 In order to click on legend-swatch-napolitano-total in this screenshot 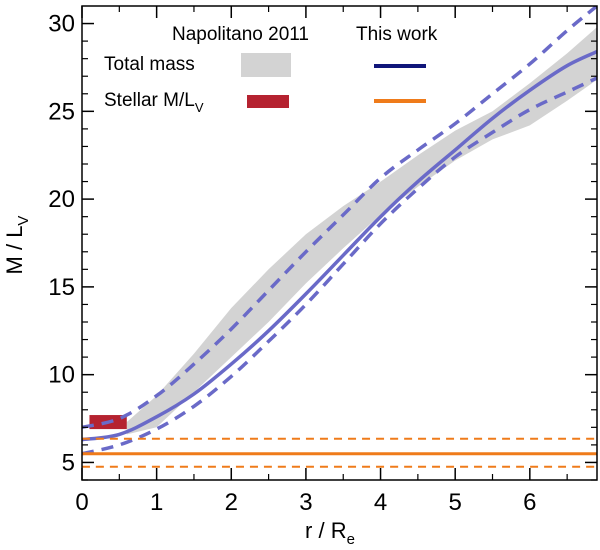, I will do `click(266, 65)`.